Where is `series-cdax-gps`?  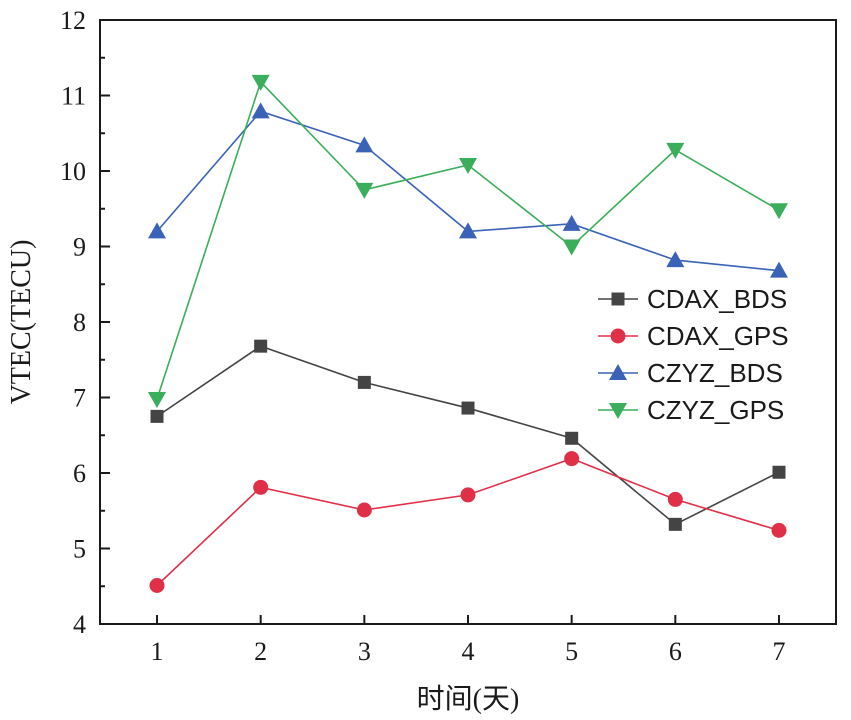 series-cdax-gps is located at coordinates (468, 522).